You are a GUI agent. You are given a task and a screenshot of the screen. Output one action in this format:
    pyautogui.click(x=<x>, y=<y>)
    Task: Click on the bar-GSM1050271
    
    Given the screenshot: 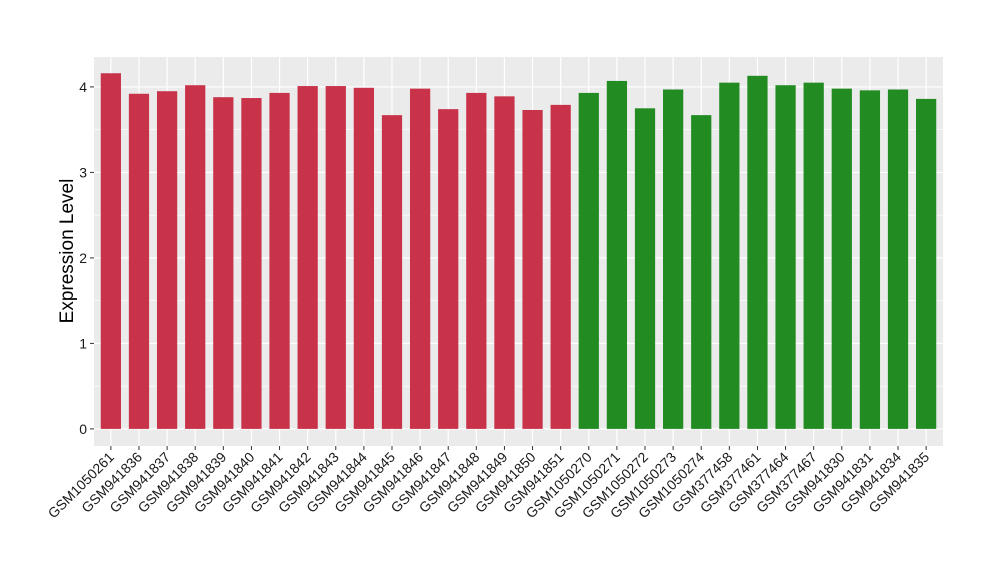 What is the action you would take?
    pyautogui.click(x=617, y=254)
    